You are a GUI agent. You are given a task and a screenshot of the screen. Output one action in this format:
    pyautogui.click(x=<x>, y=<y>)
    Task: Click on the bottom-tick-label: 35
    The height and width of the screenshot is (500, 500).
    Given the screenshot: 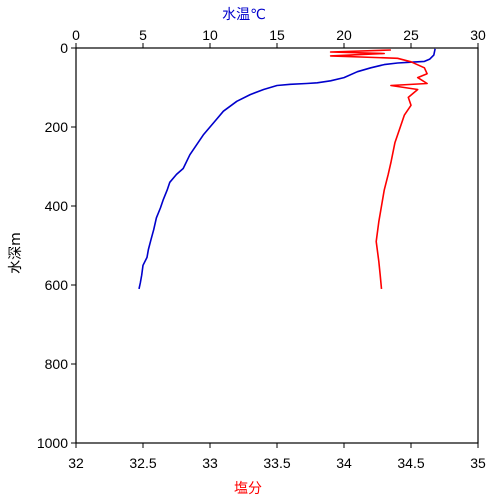 What is the action you would take?
    pyautogui.click(x=478, y=463)
    